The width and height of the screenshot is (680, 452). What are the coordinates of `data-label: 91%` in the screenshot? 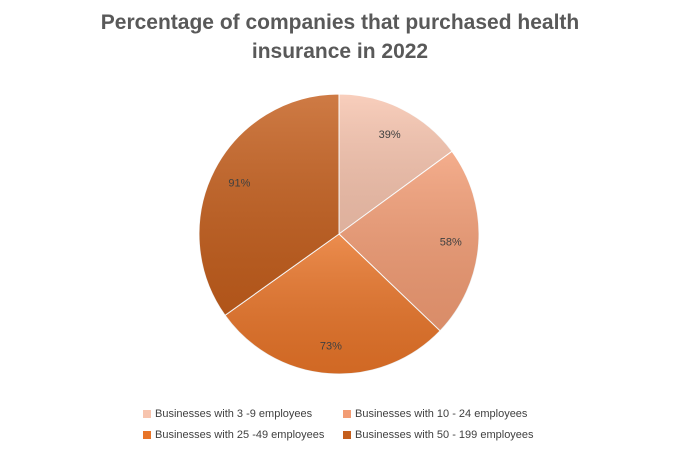 It's located at (239, 184).